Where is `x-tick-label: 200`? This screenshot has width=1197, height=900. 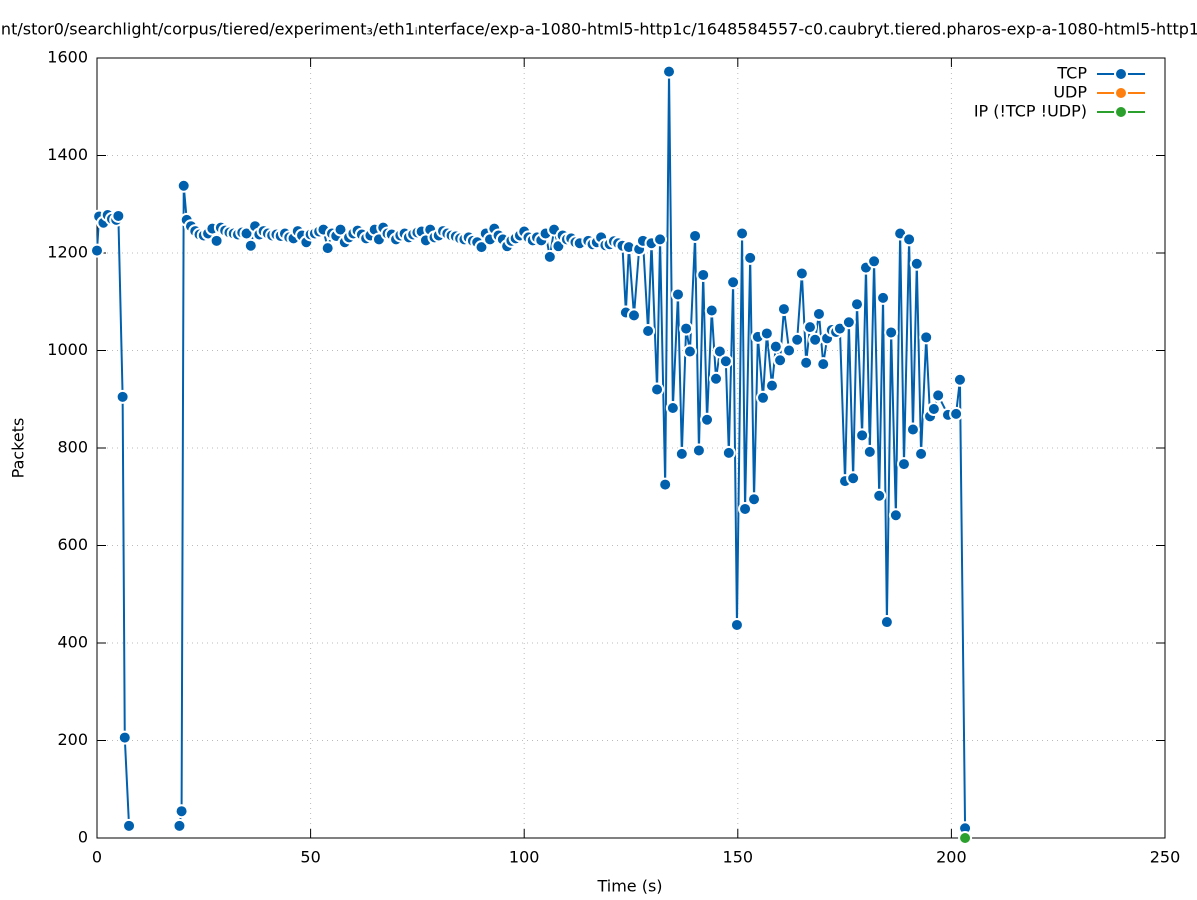
x-tick-label: 200 is located at coordinates (951, 857).